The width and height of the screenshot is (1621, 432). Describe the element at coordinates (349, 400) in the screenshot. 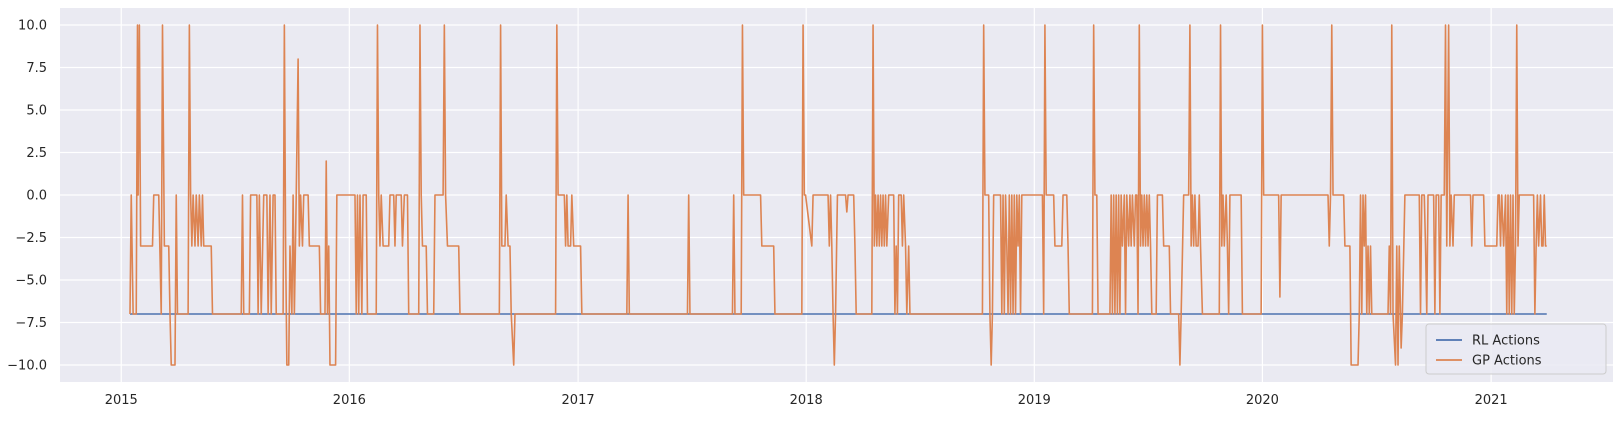

I see `x-tick-label: 2016` at that location.